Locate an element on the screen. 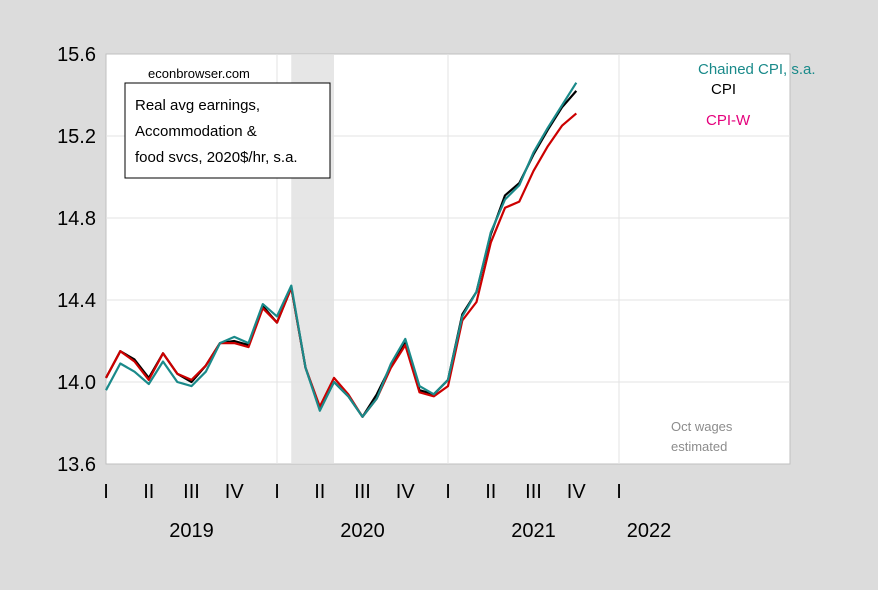 The image size is (878, 590). y-tick-label: 15.6 is located at coordinates (76, 55).